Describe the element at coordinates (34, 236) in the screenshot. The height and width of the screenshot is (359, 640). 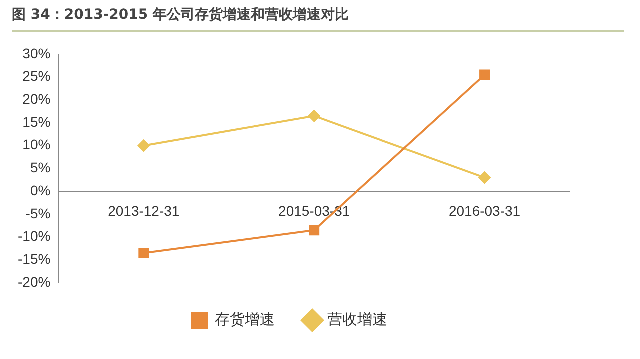
I see `y-tick-label: -10%` at that location.